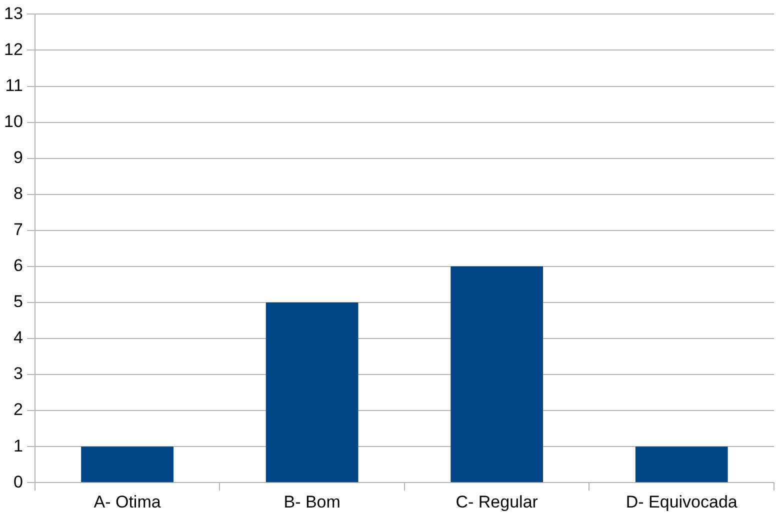 The width and height of the screenshot is (776, 515). What do you see at coordinates (14, 85) in the screenshot?
I see `y-tick-label: 11` at bounding box center [14, 85].